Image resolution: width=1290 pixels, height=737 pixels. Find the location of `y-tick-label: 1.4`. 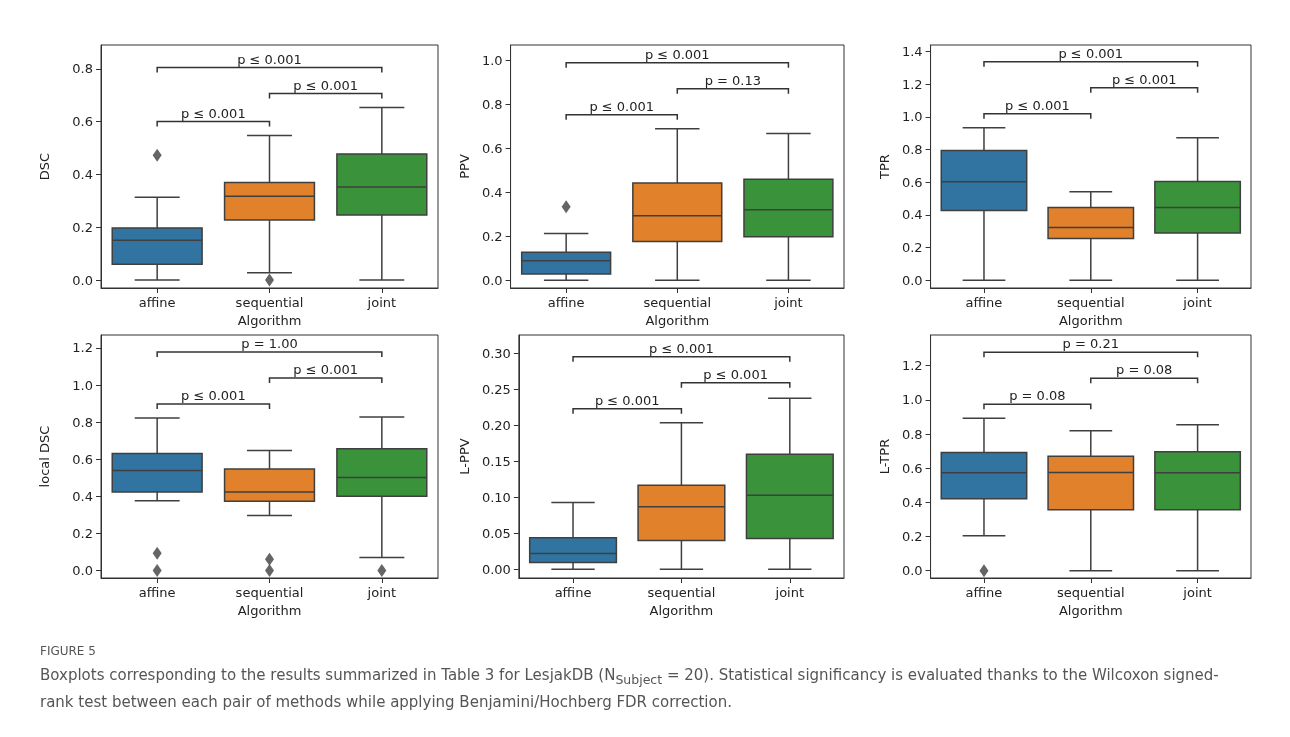

y-tick-label: 1.4 is located at coordinates (912, 52).